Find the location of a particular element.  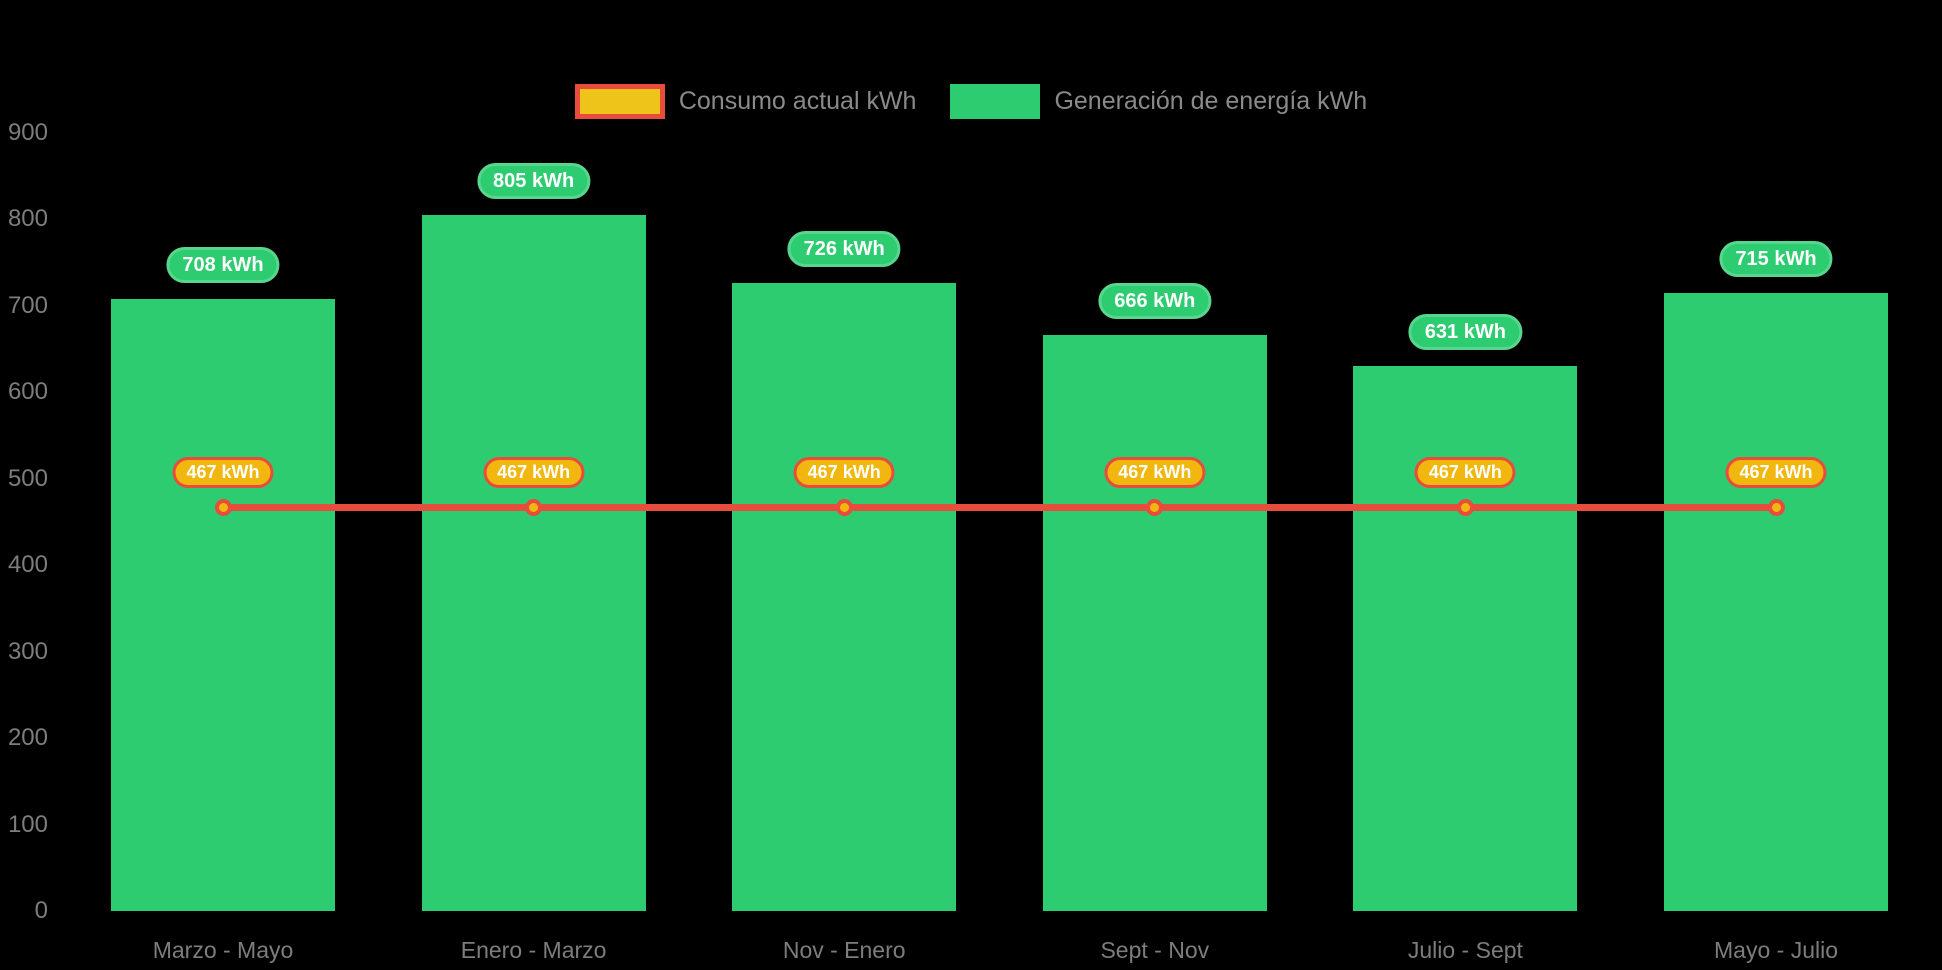

generation-value-badge: 631 kWh is located at coordinates (1465, 331).